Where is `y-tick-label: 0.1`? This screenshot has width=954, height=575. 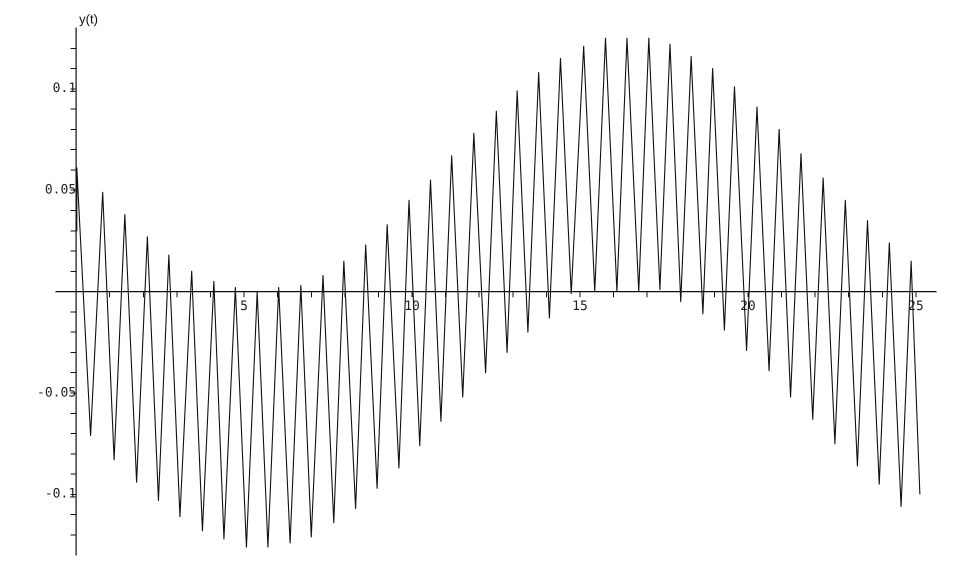
y-tick-label: 0.1 is located at coordinates (64, 88).